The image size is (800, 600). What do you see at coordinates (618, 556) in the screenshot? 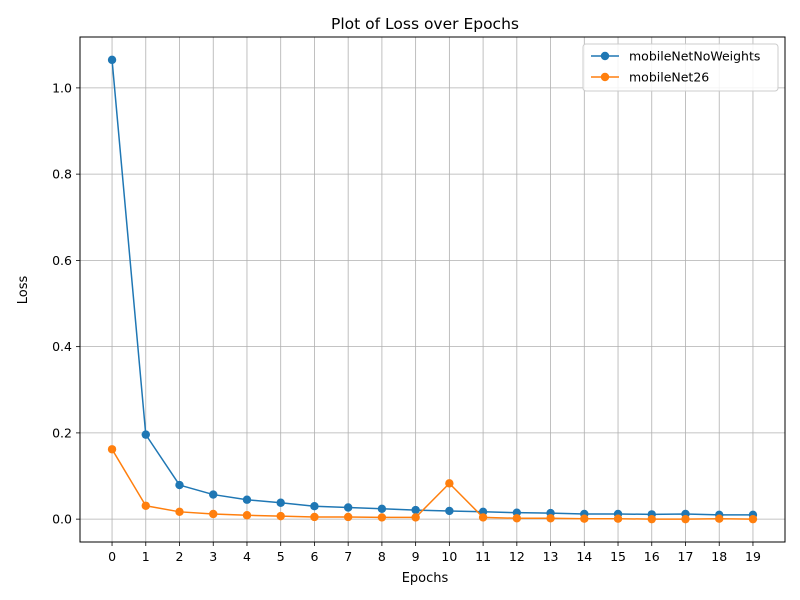
I see `x-tick-label: 15` at bounding box center [618, 556].